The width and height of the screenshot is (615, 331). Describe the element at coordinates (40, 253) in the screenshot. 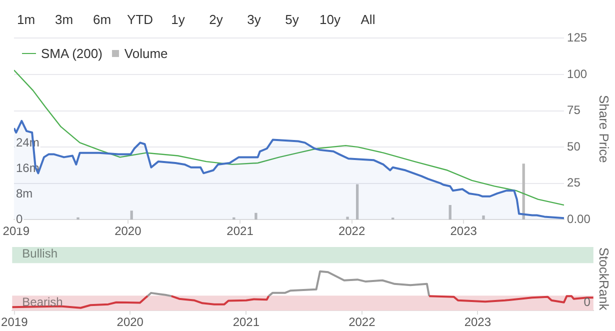

I see `band-label: Bullish` at that location.